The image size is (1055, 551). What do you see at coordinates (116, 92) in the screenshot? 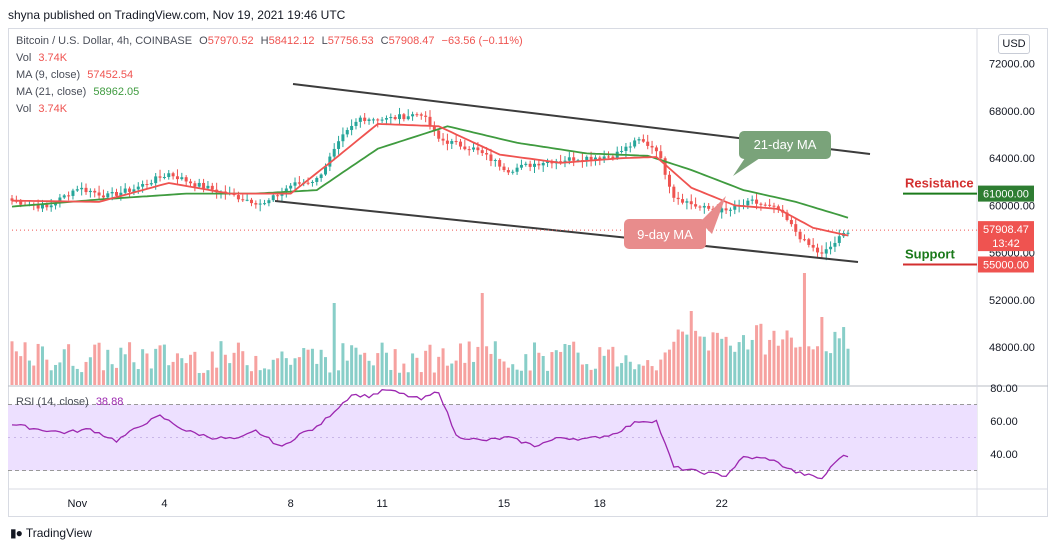
I see `ma21-value: 58962.05` at bounding box center [116, 92].